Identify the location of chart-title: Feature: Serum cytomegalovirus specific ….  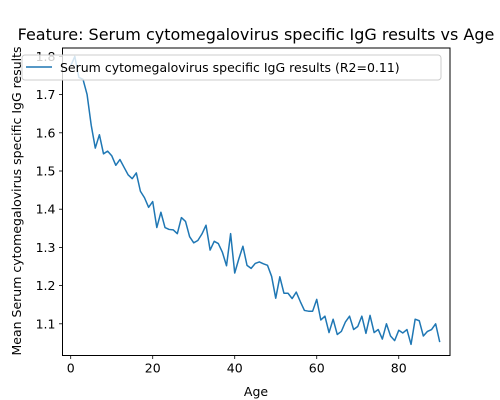
(256, 34).